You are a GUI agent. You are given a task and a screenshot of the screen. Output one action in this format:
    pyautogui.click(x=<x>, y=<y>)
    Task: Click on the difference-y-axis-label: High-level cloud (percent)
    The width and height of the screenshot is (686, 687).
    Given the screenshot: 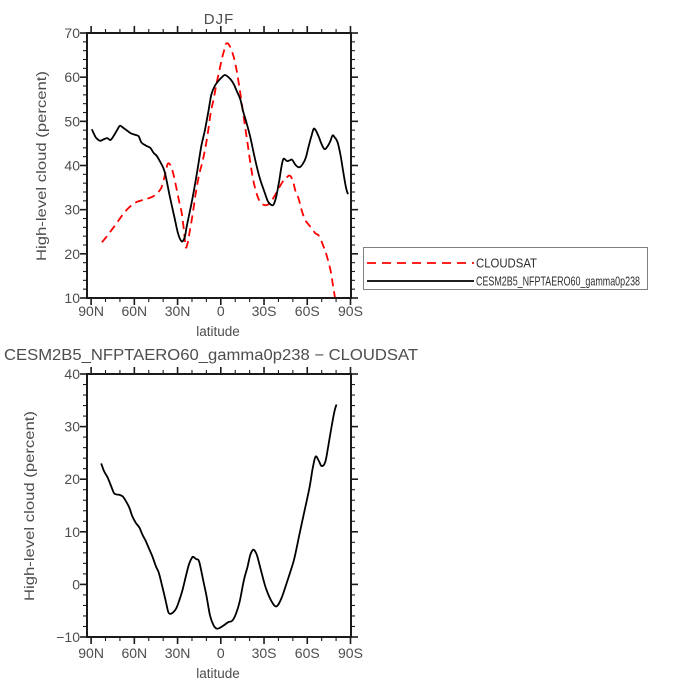 What is the action you would take?
    pyautogui.click(x=29, y=506)
    